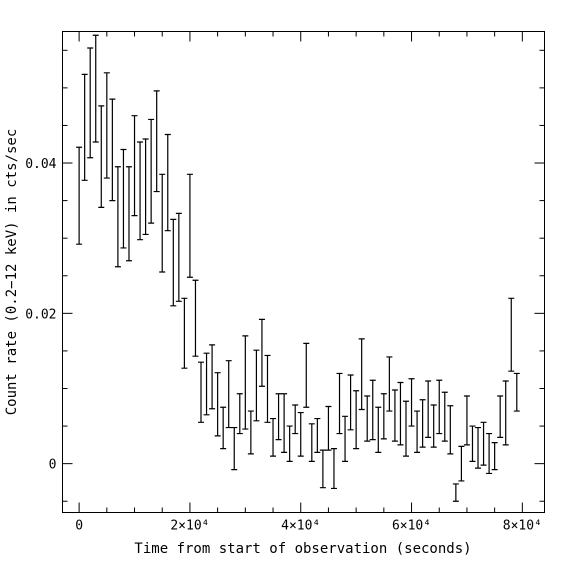 This screenshot has height=574, width=574. Describe the element at coordinates (302, 549) in the screenshot. I see `x-axis-label: Time from start of observation (seconds)` at that location.